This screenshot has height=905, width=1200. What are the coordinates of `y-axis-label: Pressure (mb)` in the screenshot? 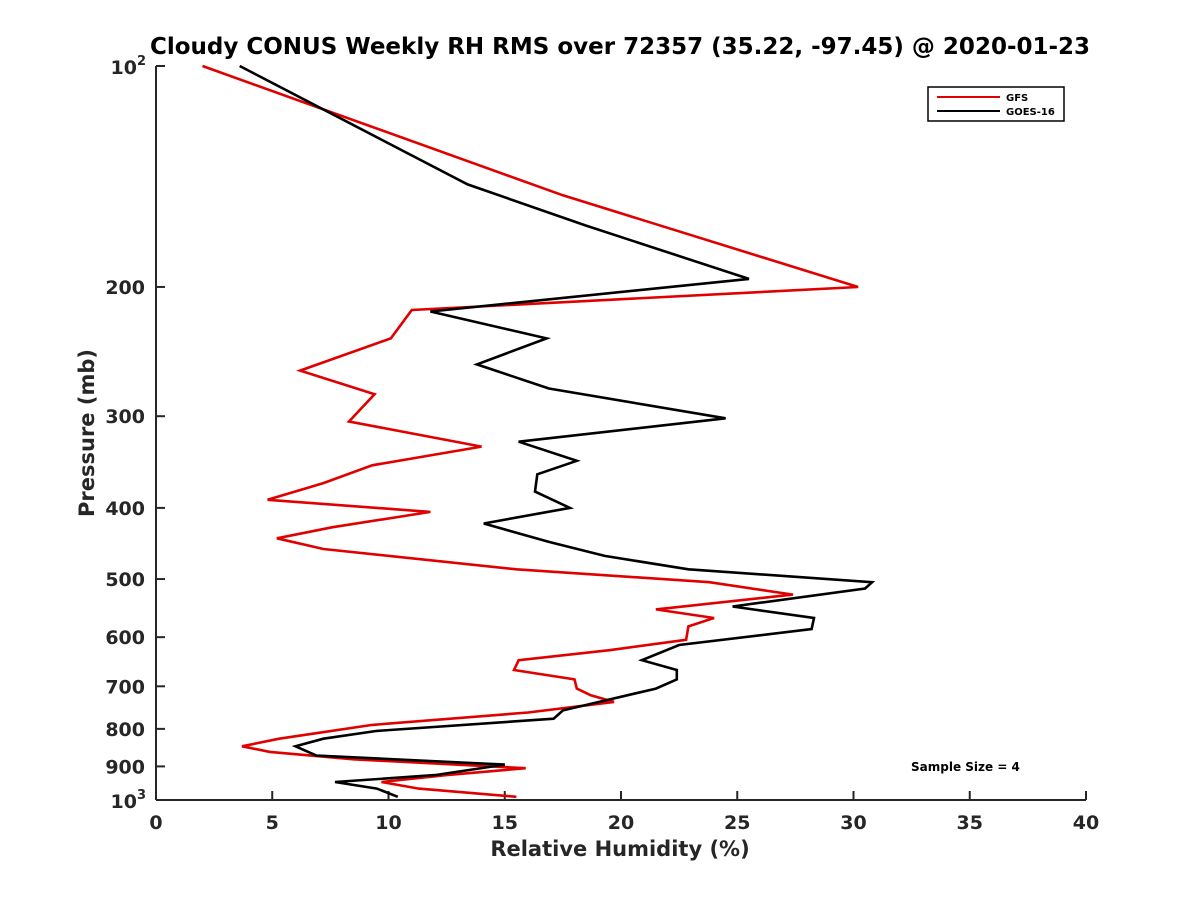 It's located at (87, 433).